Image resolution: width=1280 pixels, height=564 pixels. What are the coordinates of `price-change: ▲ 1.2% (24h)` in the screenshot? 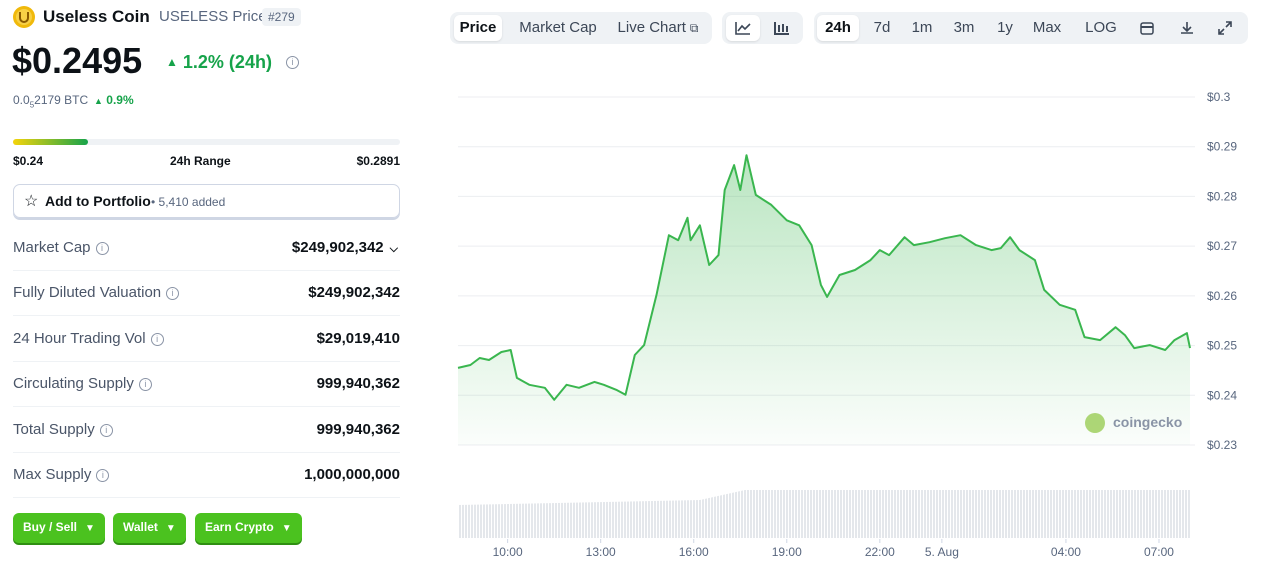 It's located at (219, 62).